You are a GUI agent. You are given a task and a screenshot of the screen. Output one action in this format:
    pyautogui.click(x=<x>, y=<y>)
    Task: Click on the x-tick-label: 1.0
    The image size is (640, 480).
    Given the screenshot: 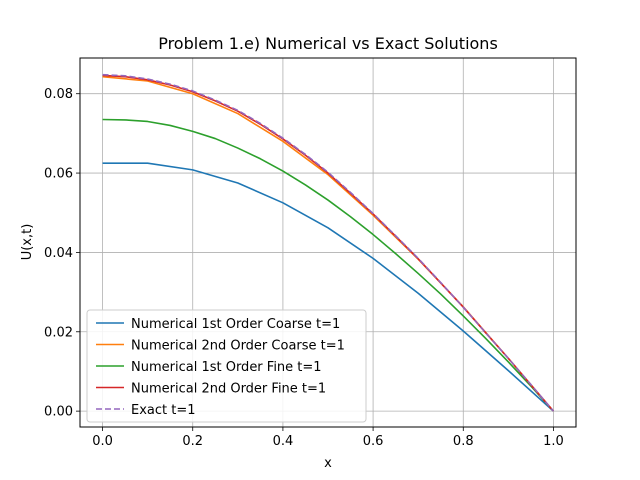 What is the action you would take?
    pyautogui.click(x=553, y=441)
    